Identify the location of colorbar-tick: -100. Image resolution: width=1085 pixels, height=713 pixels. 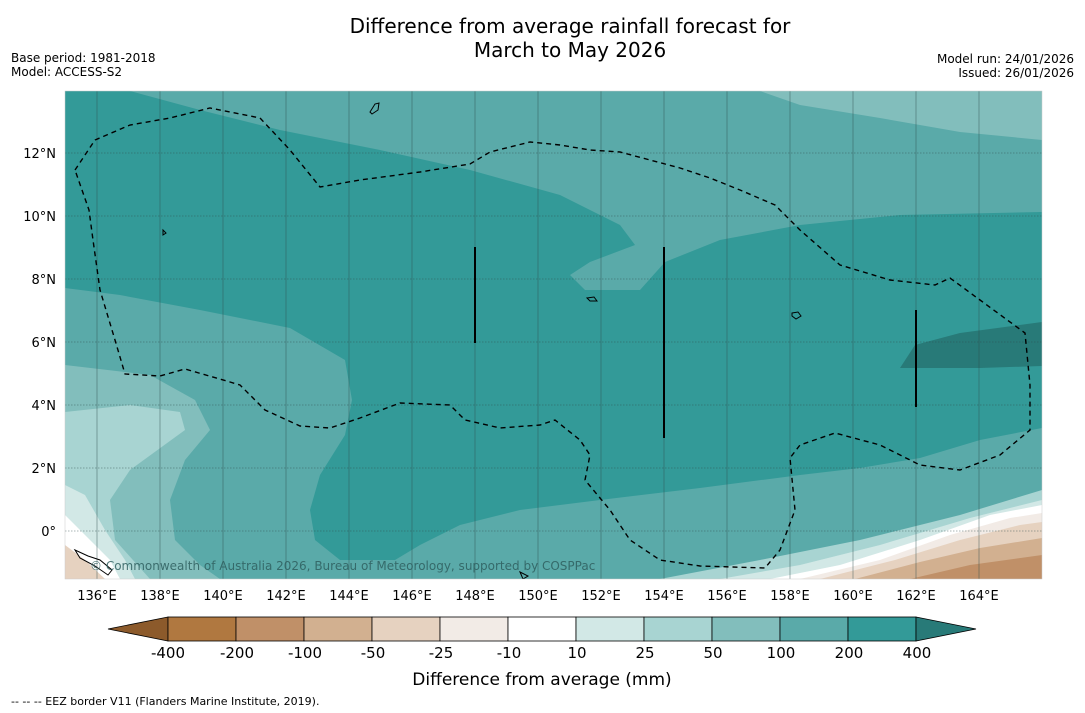
(305, 653).